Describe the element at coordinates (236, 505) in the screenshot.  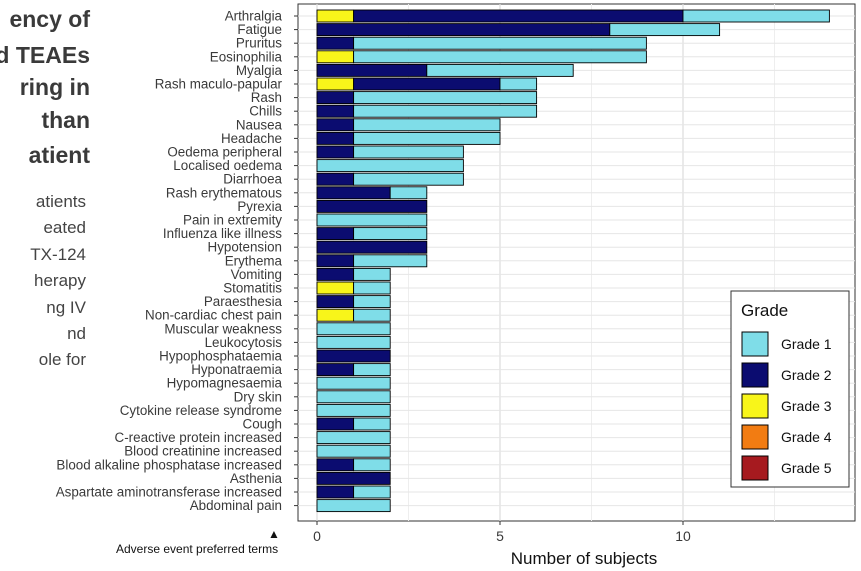
I see `category-label: Abdominal pain` at that location.